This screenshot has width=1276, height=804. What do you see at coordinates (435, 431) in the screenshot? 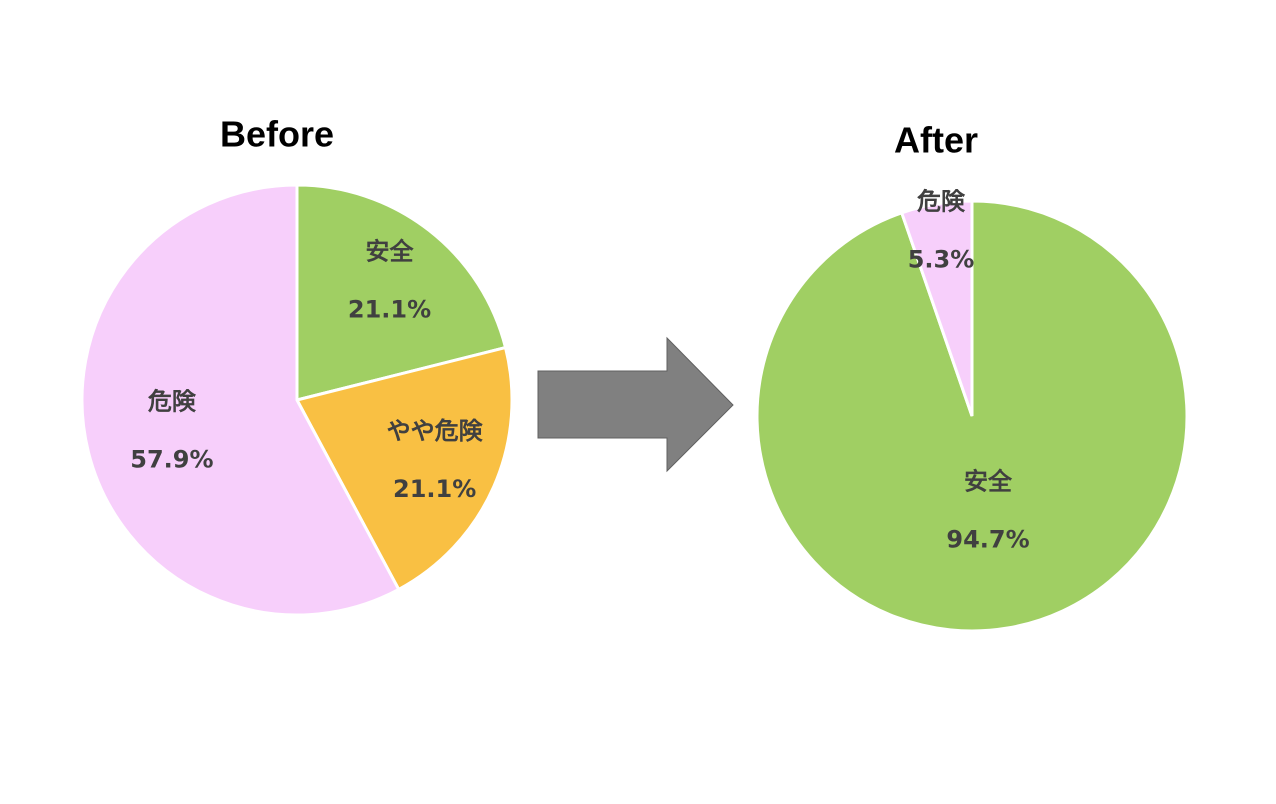
I see `slice-label: やや危険` at bounding box center [435, 431].